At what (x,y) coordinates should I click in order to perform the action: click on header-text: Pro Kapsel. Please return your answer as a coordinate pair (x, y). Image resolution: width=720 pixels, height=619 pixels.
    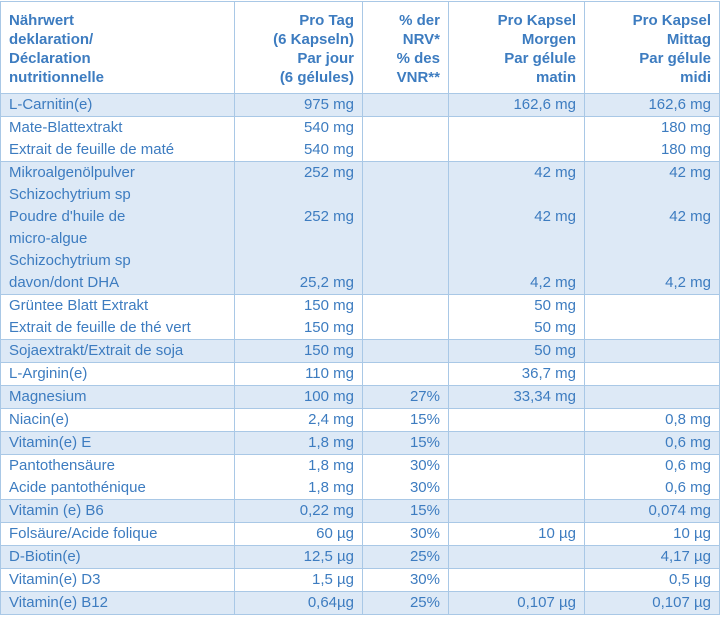
    Looking at the image, I should click on (536, 20).